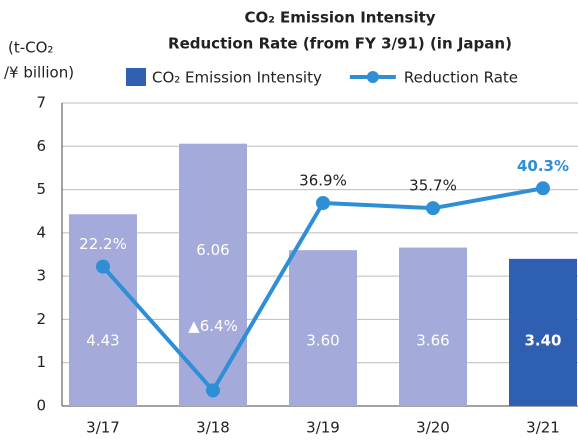 This screenshot has width=578, height=442. Describe the element at coordinates (102, 341) in the screenshot. I see `bar-value-label: 4.43` at that location.